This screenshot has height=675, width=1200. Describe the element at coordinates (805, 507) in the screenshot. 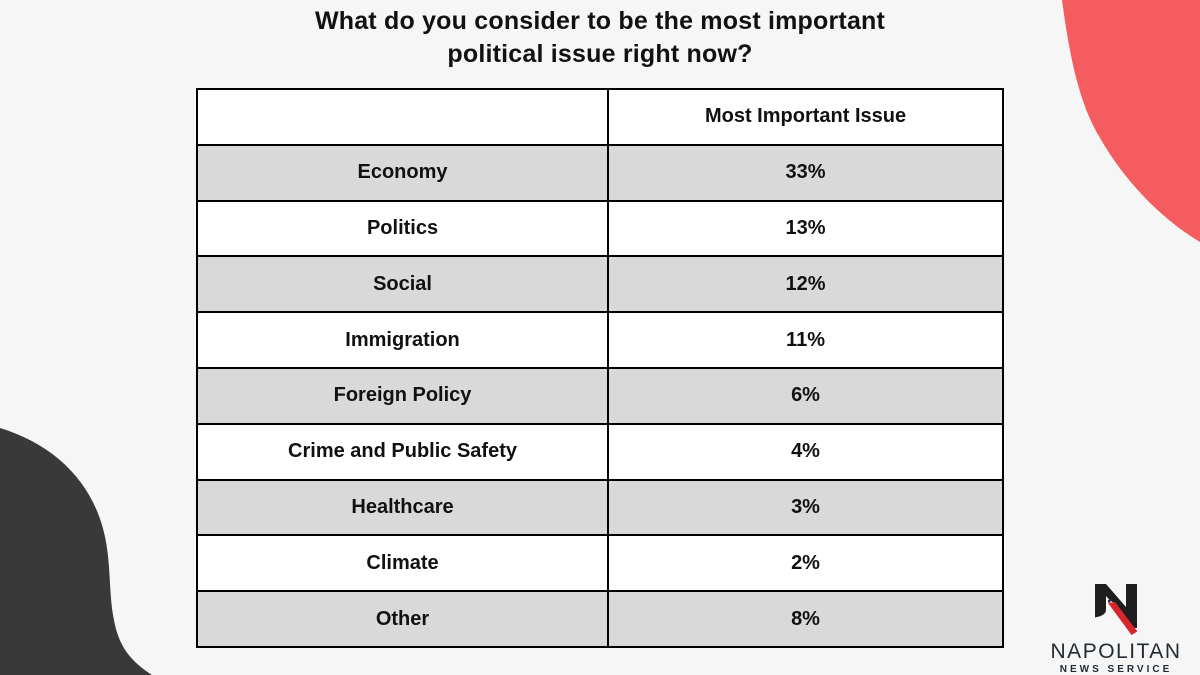

I see `issue-value: 3%` at that location.